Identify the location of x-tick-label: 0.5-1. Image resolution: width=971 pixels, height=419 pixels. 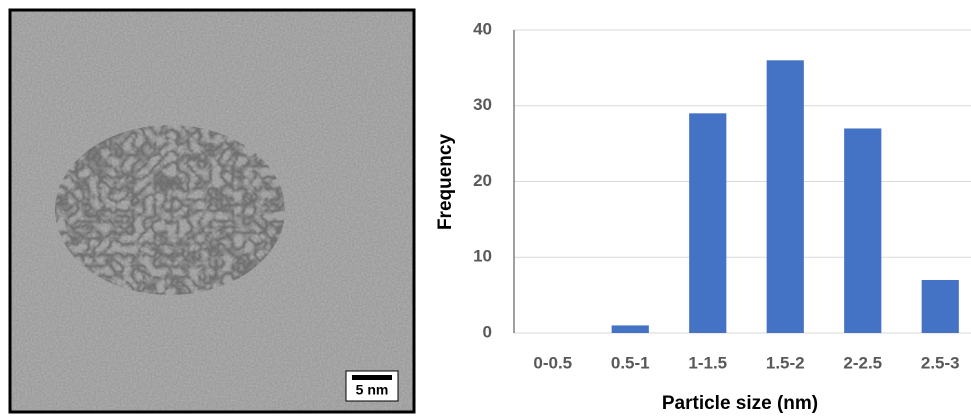
(630, 362).